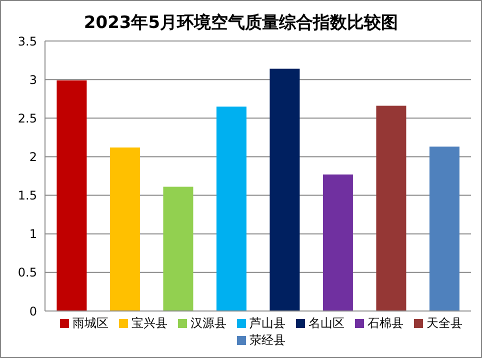 The image size is (482, 358). I want to click on legend-label: 名山区, so click(326, 323).